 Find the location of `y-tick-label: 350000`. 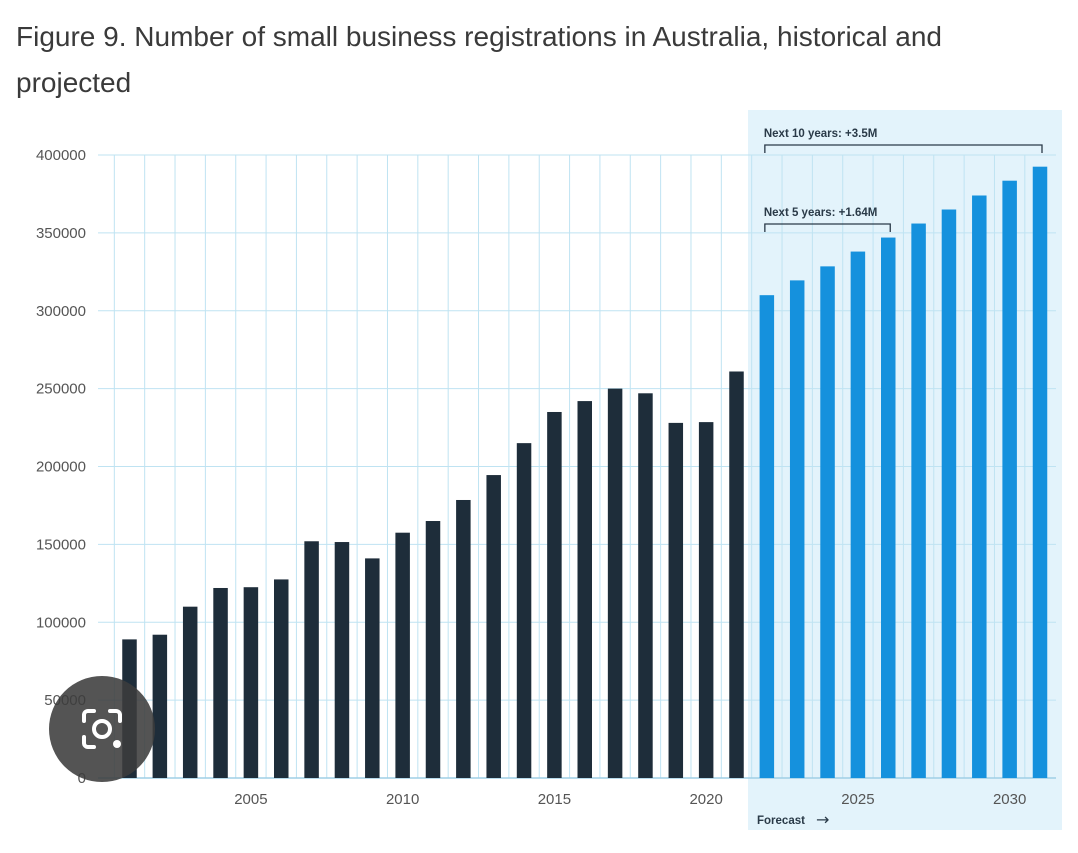

y-tick-label: 350000 is located at coordinates (61, 233).